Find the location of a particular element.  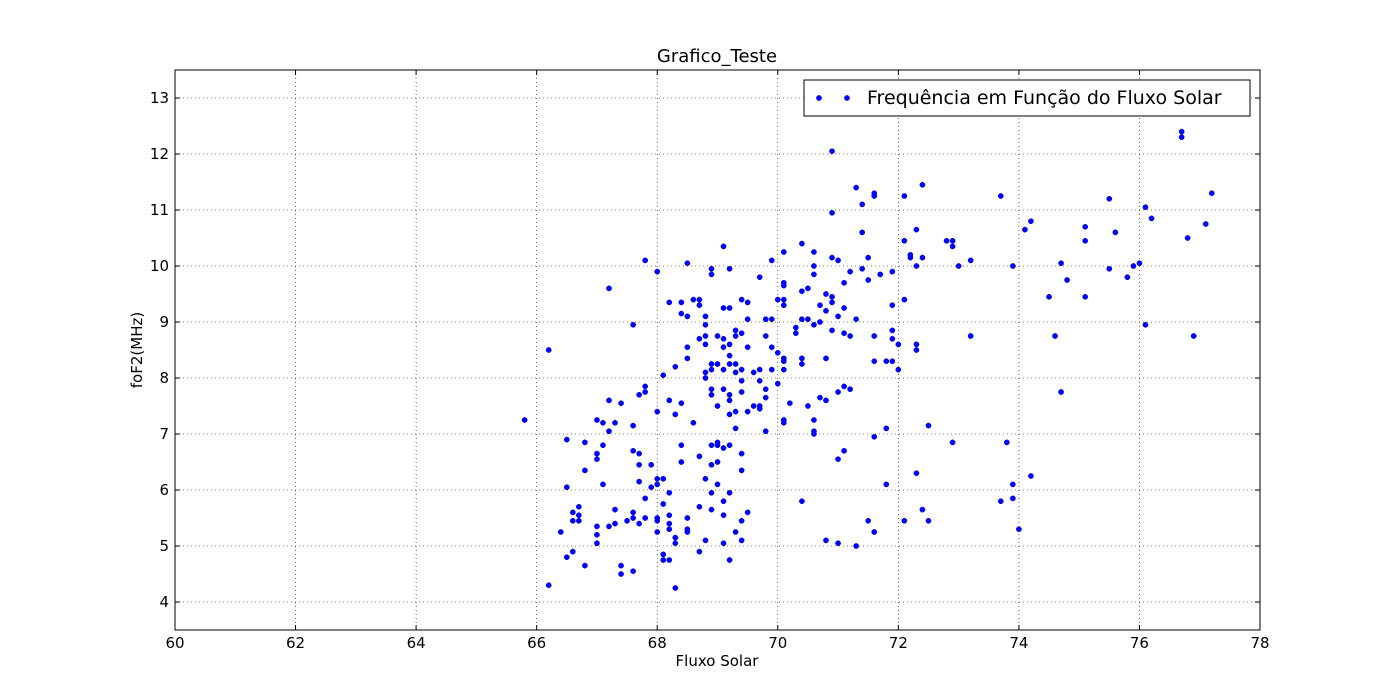

y-tick-label: 6 is located at coordinates (164, 490).